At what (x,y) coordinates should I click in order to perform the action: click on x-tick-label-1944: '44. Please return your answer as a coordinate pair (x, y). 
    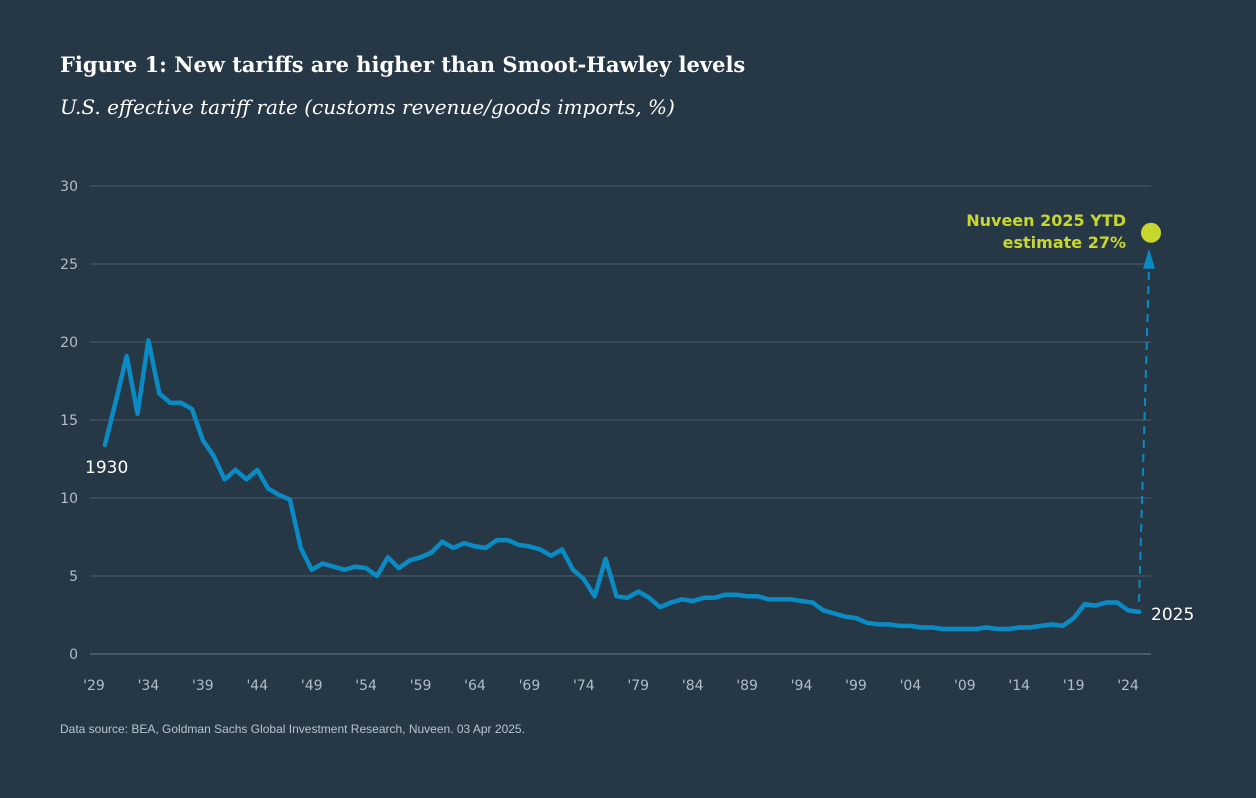
    Looking at the image, I should click on (257, 686).